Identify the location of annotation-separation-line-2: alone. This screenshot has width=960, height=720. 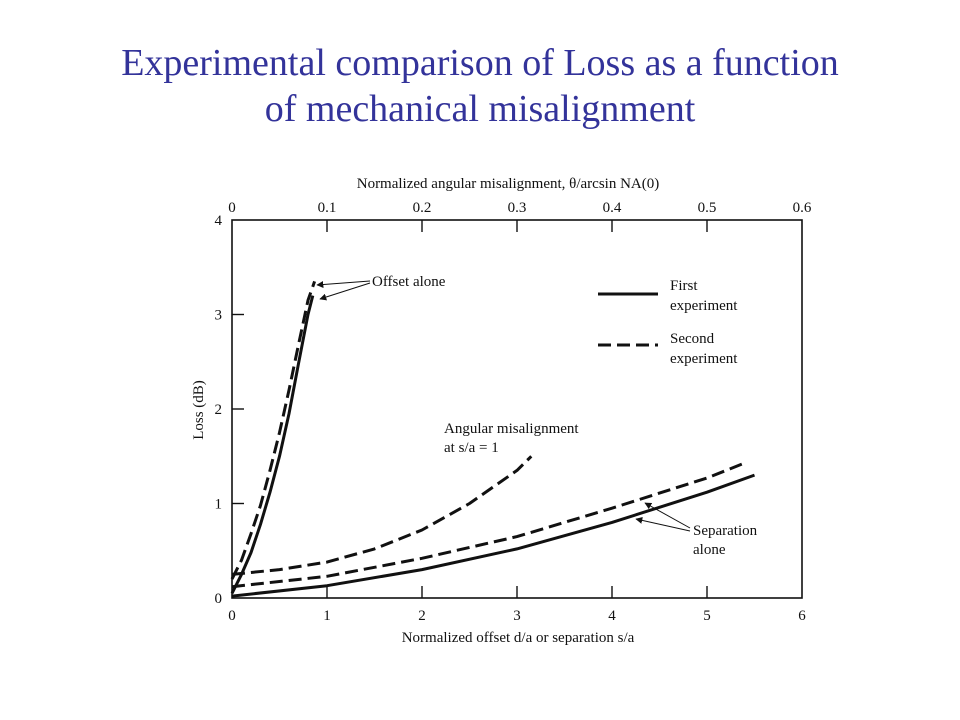
(709, 550).